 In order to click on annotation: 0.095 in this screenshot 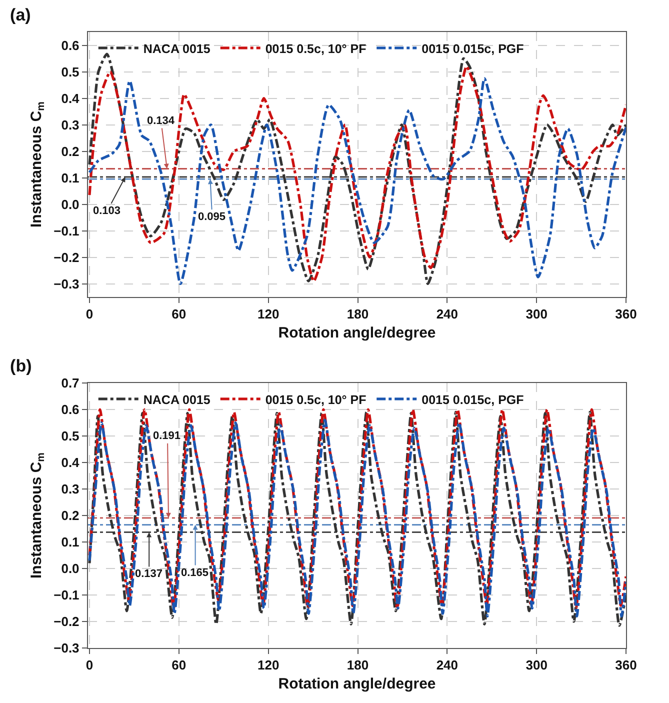, I will do `click(212, 217)`.